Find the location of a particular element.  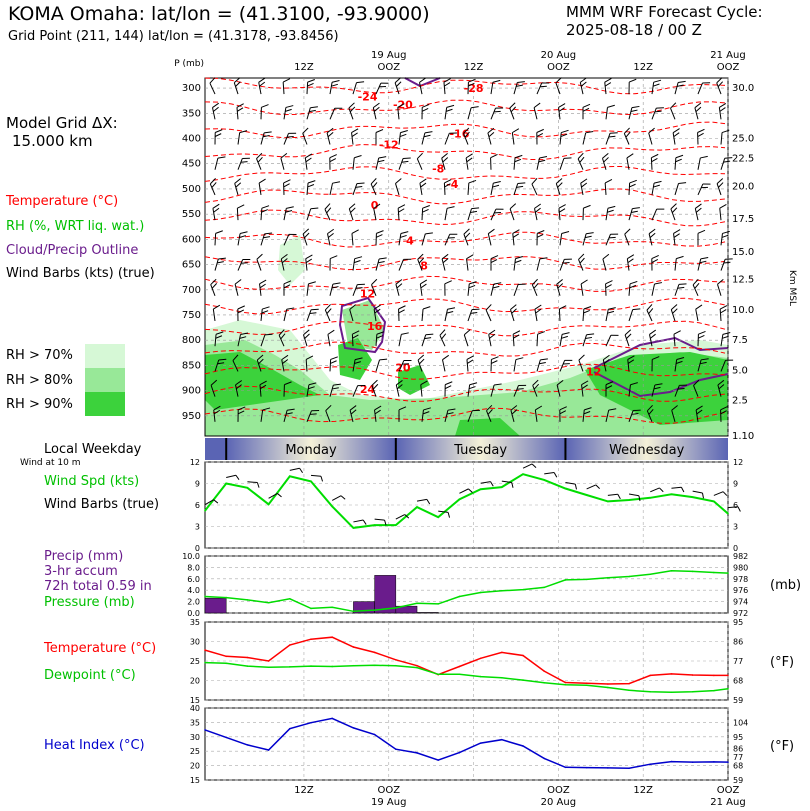

panel-tick-label: 15 is located at coordinates (195, 780).